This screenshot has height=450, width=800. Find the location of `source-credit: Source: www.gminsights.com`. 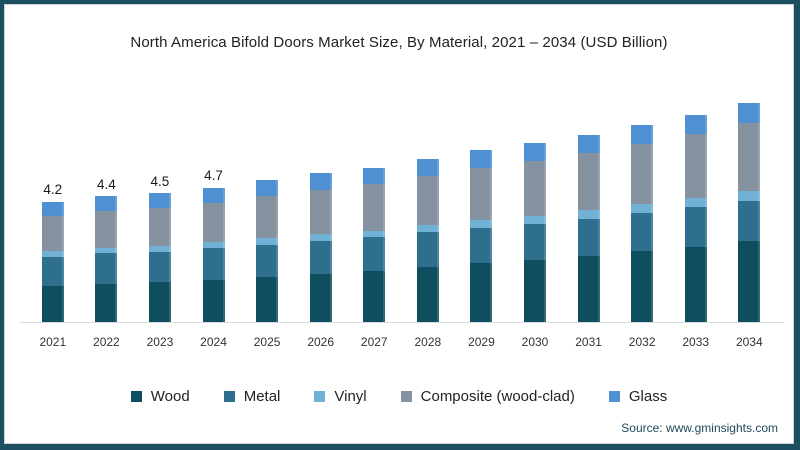

source-credit: Source: www.gminsights.com is located at coordinates (699, 428).